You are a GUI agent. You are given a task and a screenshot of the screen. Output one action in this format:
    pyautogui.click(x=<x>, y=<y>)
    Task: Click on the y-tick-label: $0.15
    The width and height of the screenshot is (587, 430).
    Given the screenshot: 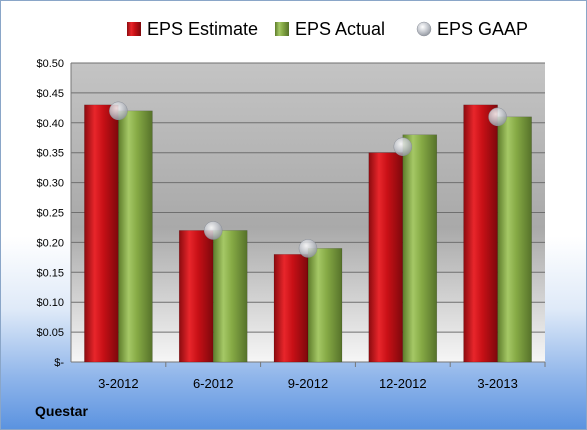 What is the action you would take?
    pyautogui.click(x=50, y=273)
    